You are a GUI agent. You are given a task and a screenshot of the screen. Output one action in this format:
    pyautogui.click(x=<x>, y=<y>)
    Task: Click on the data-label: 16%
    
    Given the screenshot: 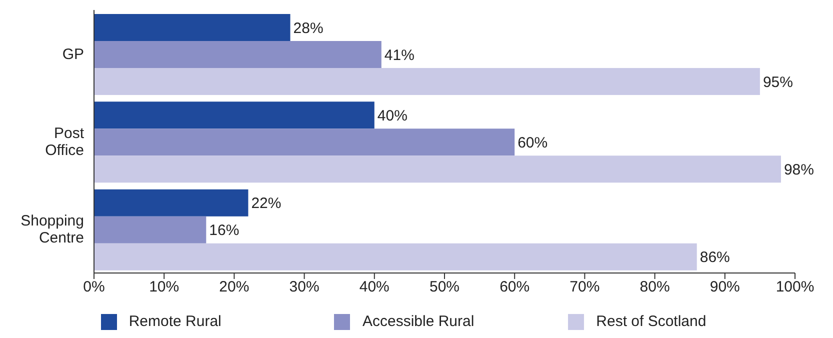 What is the action you would take?
    pyautogui.click(x=224, y=231)
    